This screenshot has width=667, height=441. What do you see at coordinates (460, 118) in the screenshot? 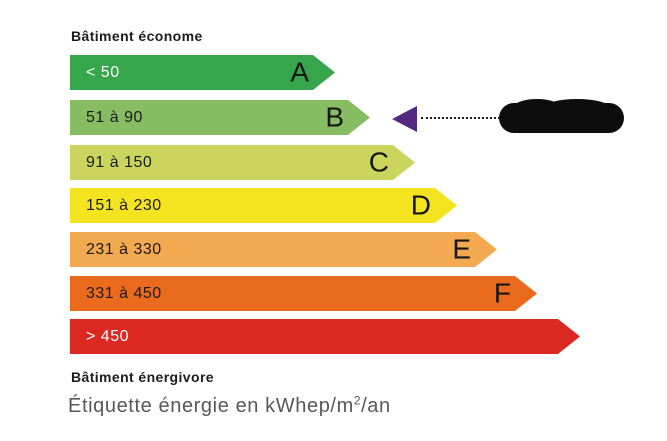
I see `dotted-connector-line` at bounding box center [460, 118].